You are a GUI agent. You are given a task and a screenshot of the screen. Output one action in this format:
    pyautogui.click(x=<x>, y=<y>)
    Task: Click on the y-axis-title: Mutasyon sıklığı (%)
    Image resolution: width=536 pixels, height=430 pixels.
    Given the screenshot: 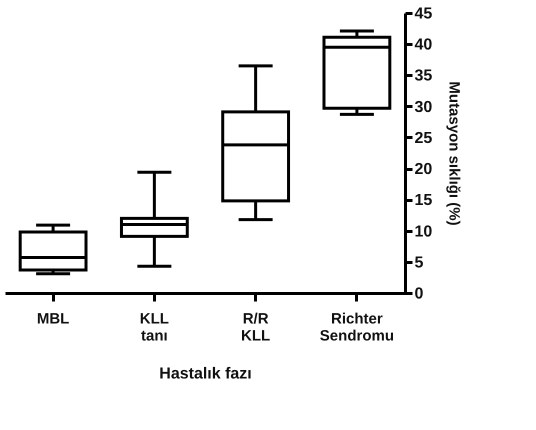 What is the action you would take?
    pyautogui.click(x=453, y=153)
    